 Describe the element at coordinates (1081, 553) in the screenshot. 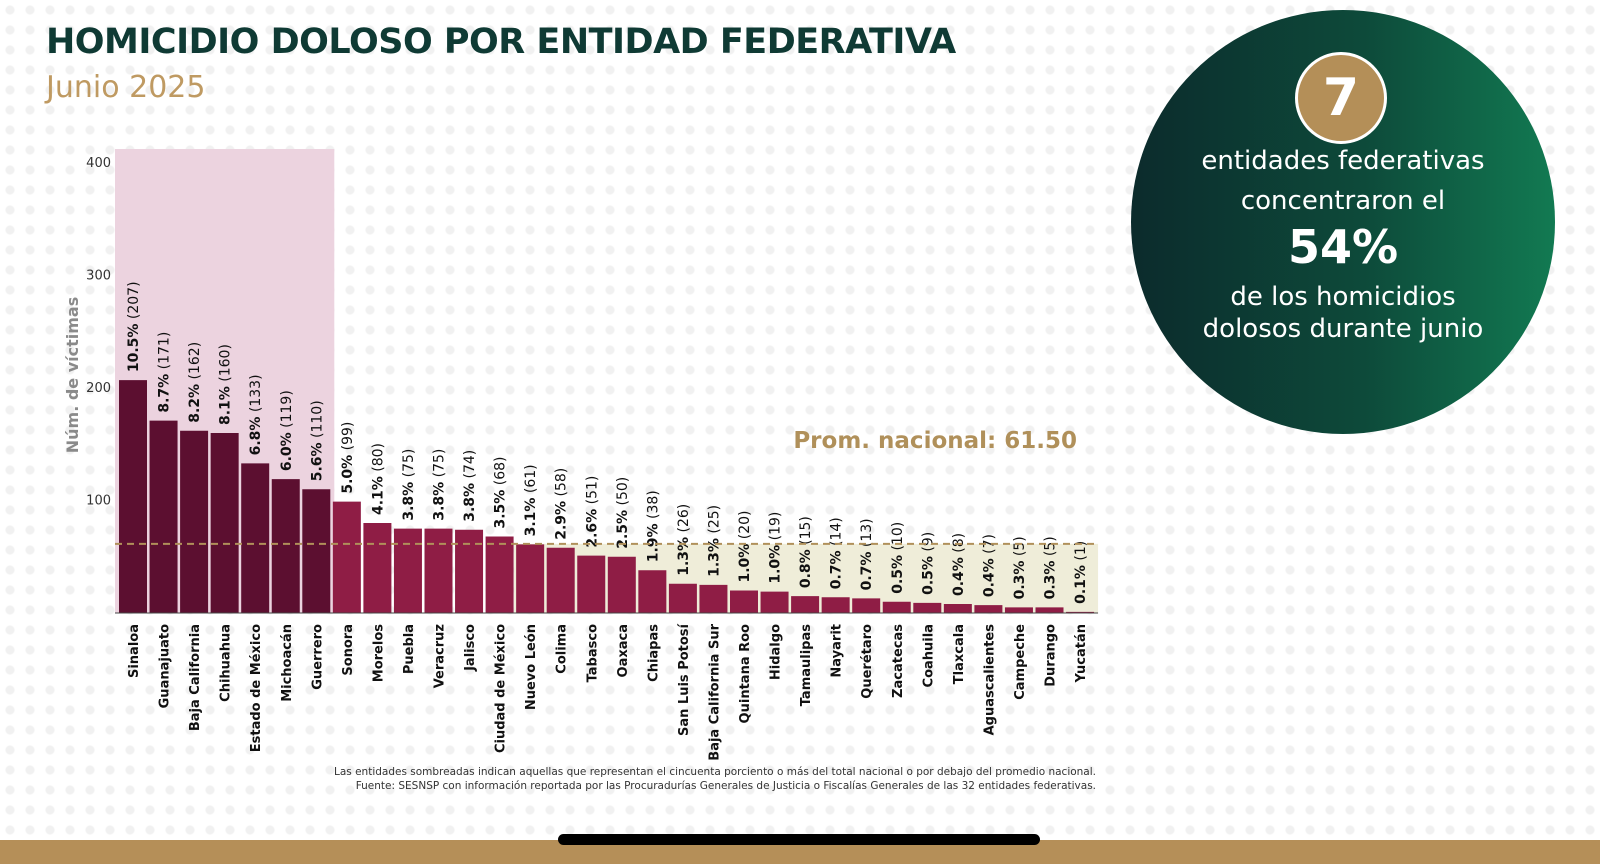

I see `bar-count-label: (1)` at that location.